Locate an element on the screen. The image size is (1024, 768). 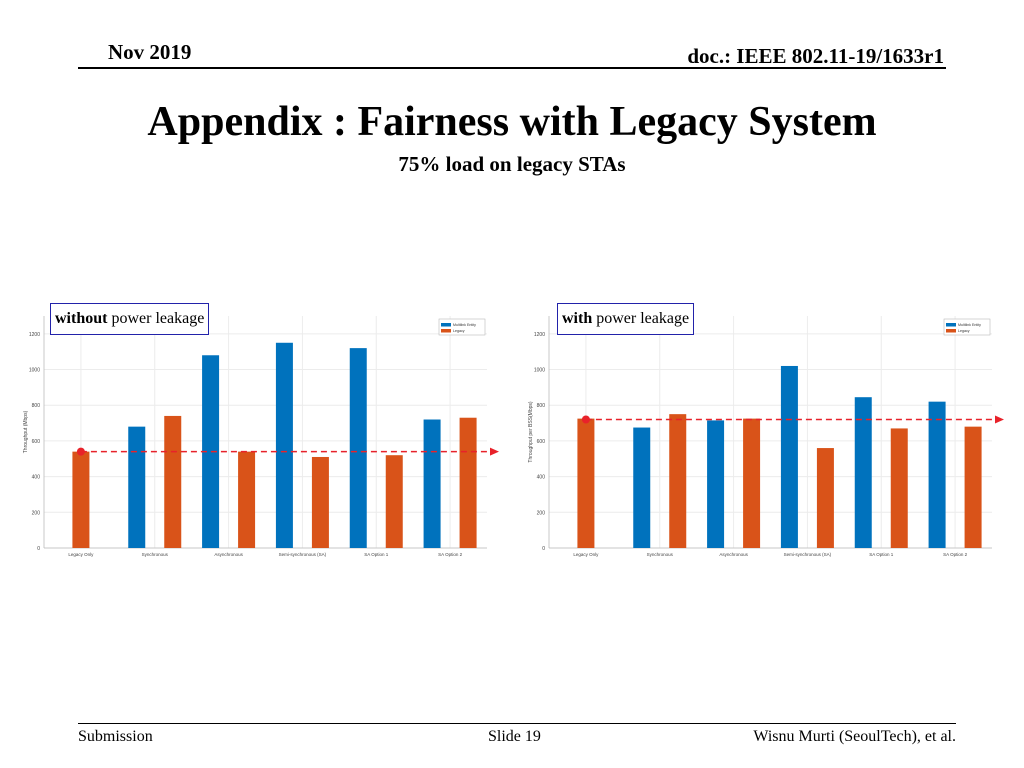
footer-author: Wisnu Murti (SeoulTech), et al. is located at coordinates (854, 736).